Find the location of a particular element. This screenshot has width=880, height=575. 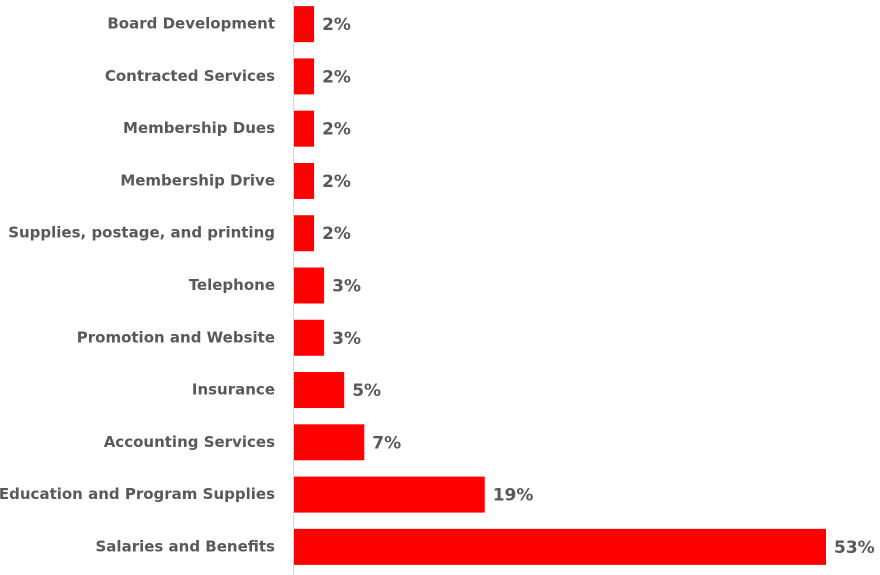

y-tick-label: Supplies, postage, and printing is located at coordinates (141, 233).